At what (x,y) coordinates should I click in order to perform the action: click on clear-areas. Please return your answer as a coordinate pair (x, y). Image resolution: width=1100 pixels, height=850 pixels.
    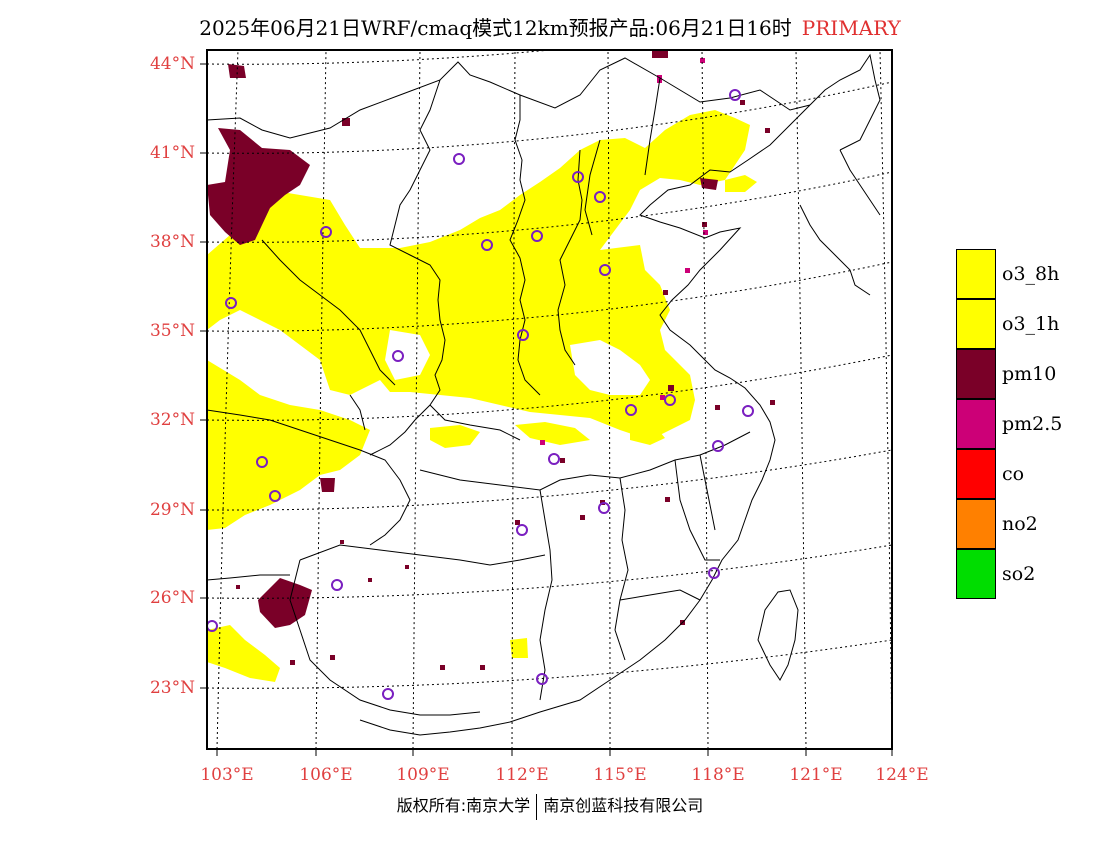
    Looking at the image, I should click on (444, 362).